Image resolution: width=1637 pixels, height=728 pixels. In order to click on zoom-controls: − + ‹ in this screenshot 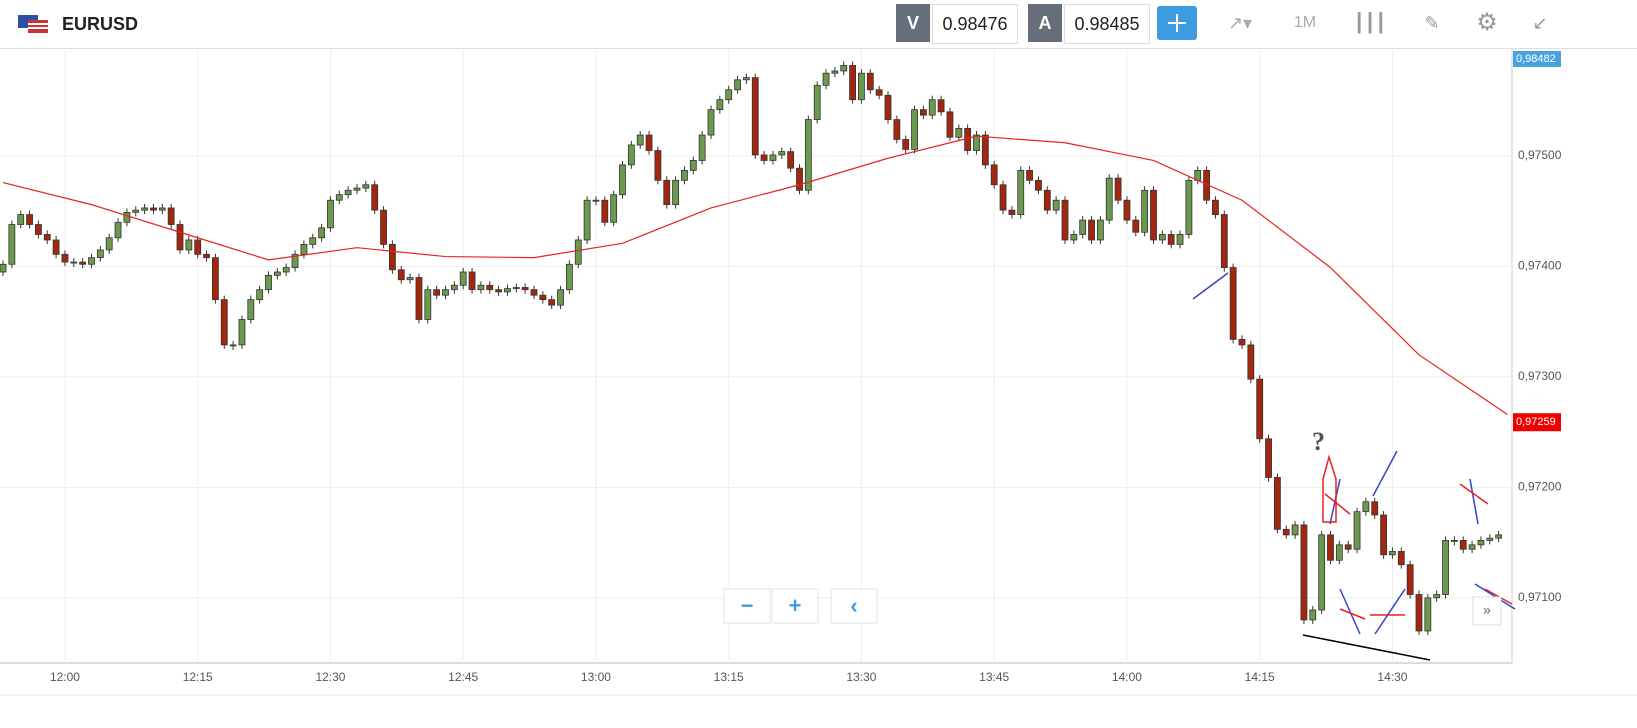, I will do `click(800, 606)`.